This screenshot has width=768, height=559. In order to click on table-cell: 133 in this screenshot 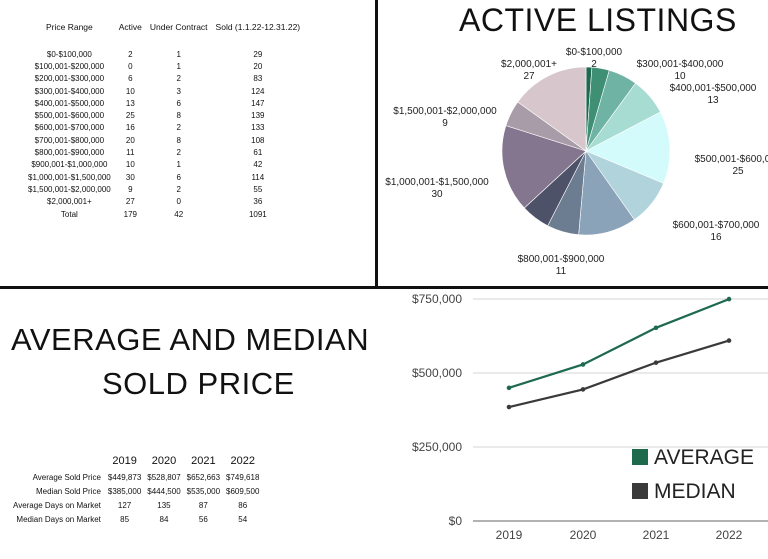, I will do `click(258, 128)`.